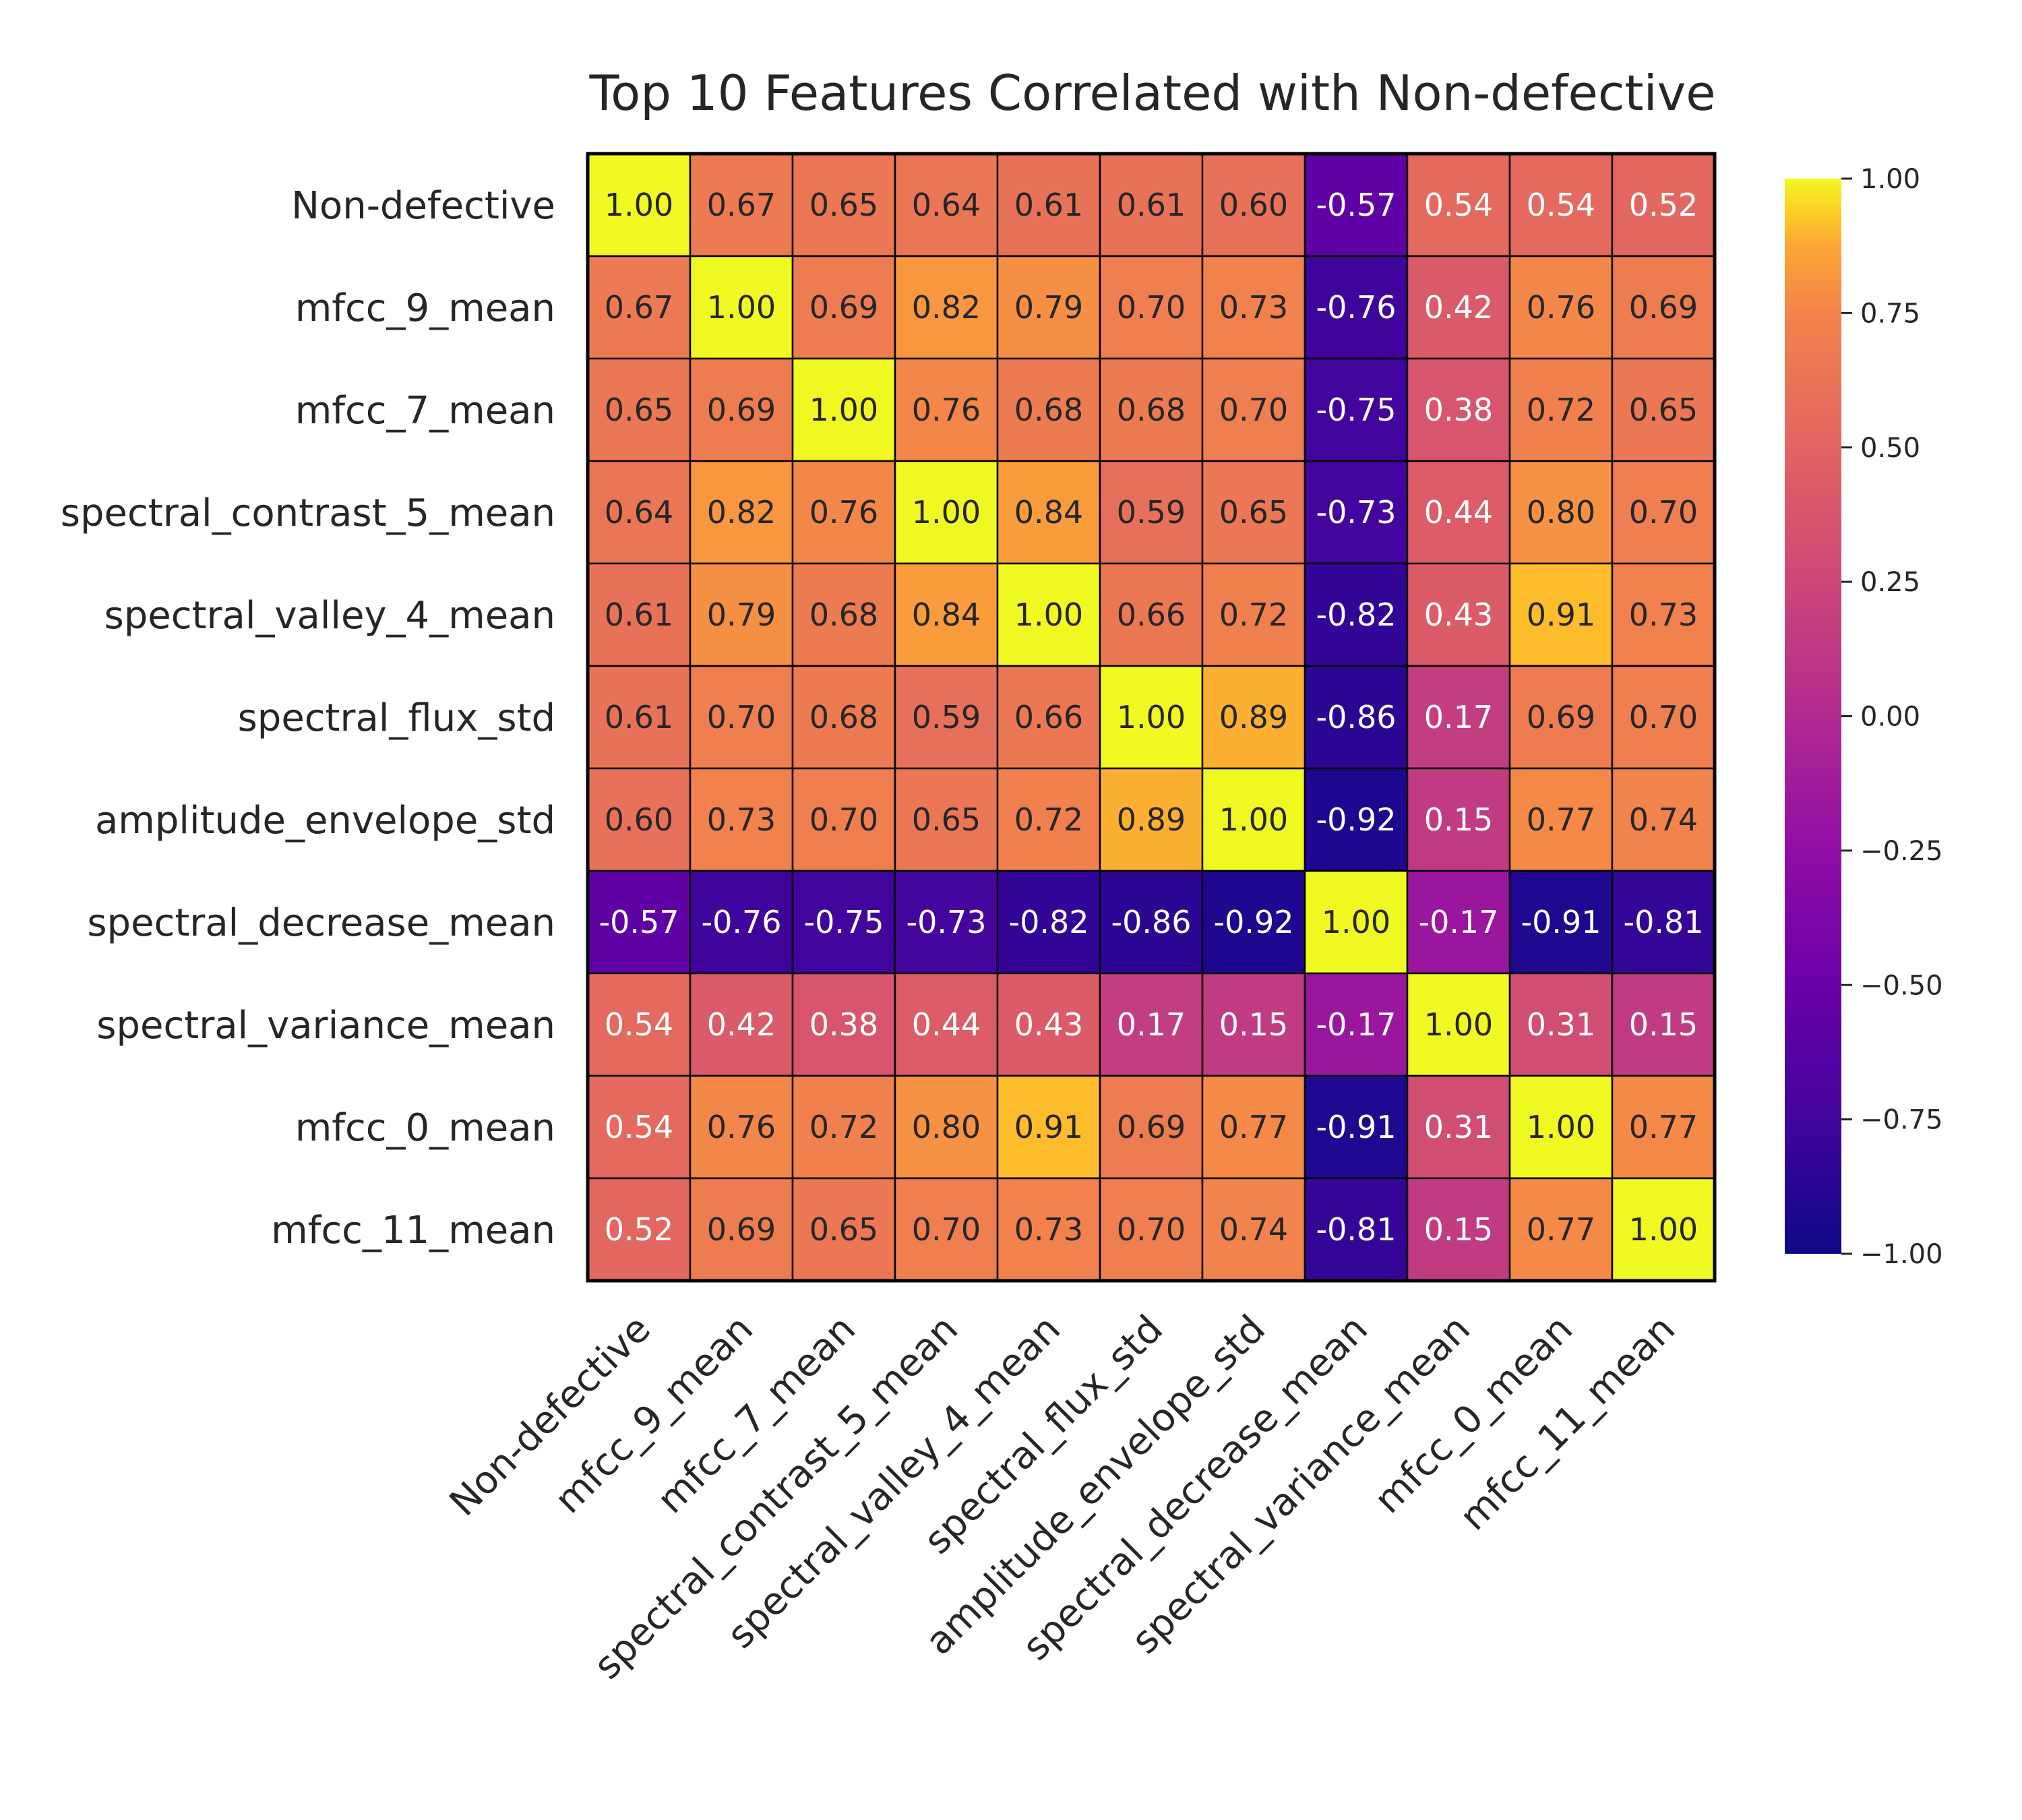 The image size is (2022, 1820). I want to click on cell-value-label: 0.42, so click(1458, 307).